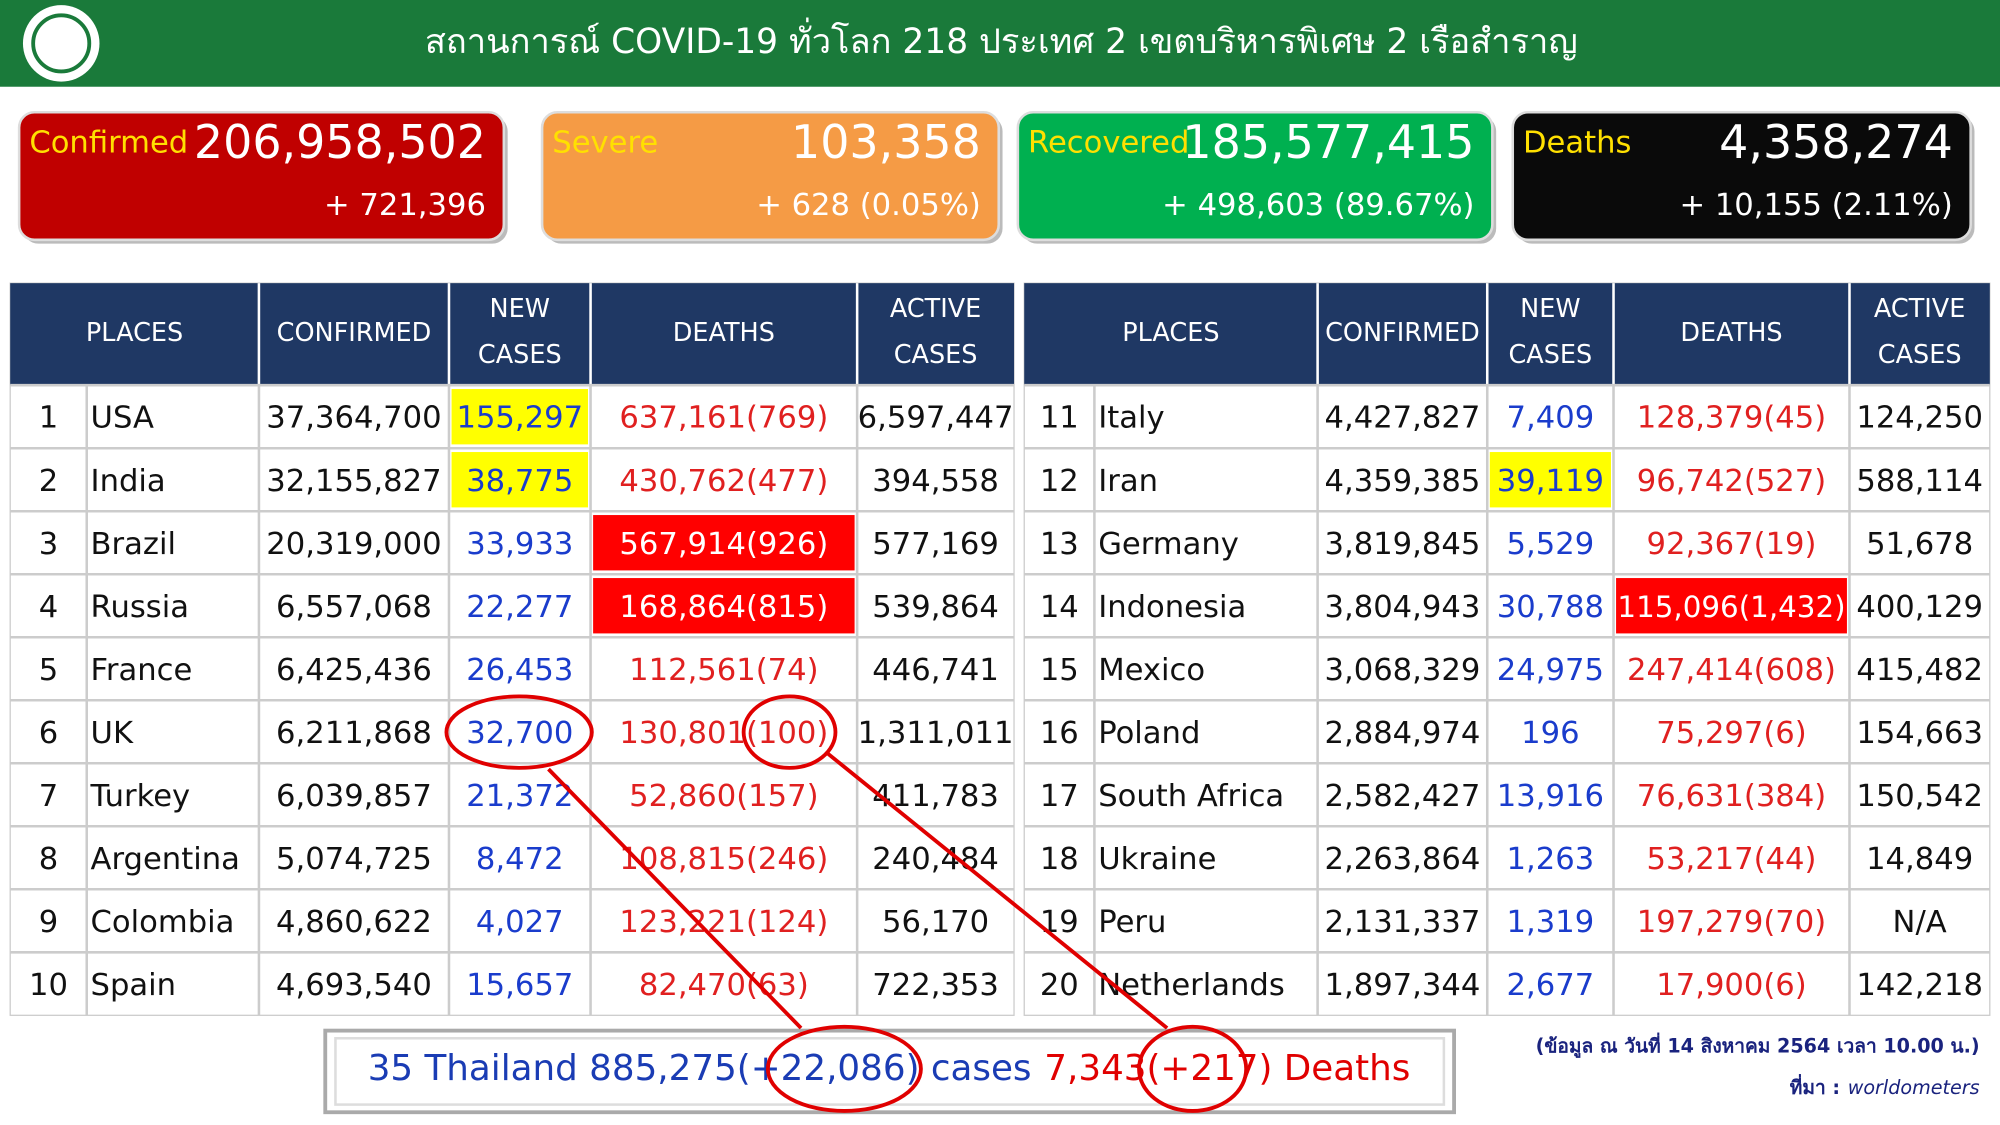 Image resolution: width=2000 pixels, height=1125 pixels. What do you see at coordinates (122, 418) in the screenshot?
I see `cell: USA` at bounding box center [122, 418].